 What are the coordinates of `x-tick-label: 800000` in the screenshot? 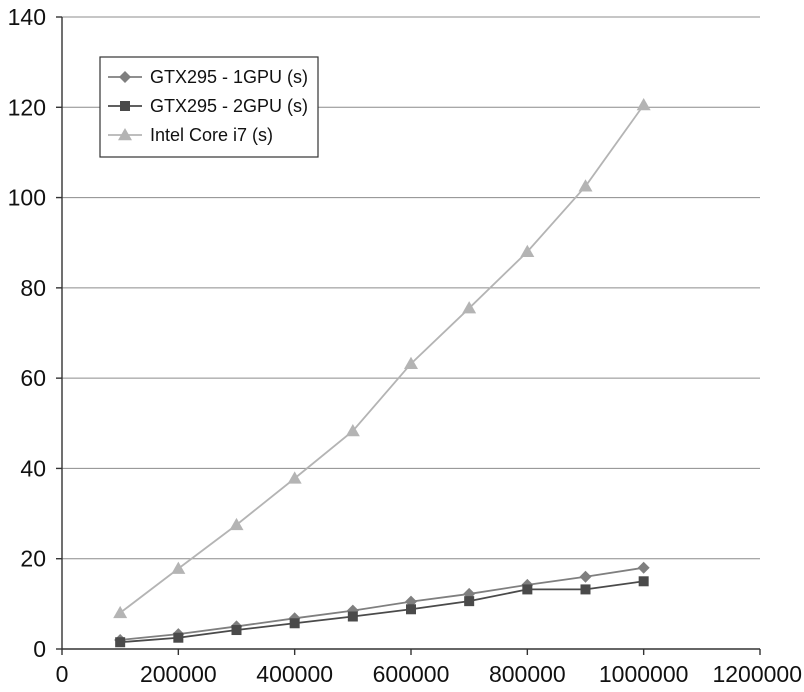 It's located at (527, 674).